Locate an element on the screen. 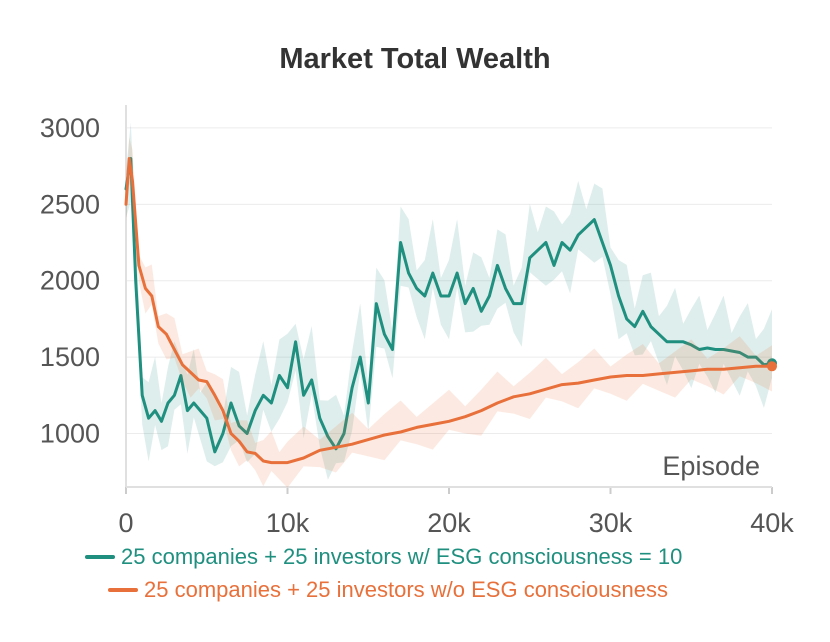  x-tick-label: 0 is located at coordinates (125, 523).